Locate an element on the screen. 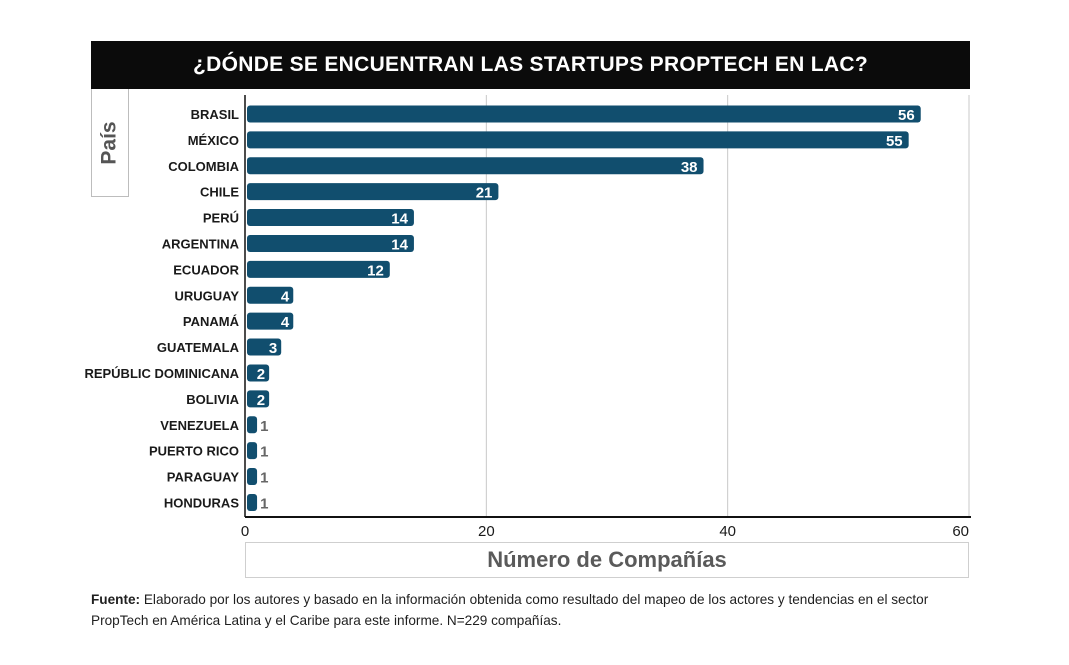 This screenshot has width=1069, height=665. x-tick-label: 0 is located at coordinates (245, 531).